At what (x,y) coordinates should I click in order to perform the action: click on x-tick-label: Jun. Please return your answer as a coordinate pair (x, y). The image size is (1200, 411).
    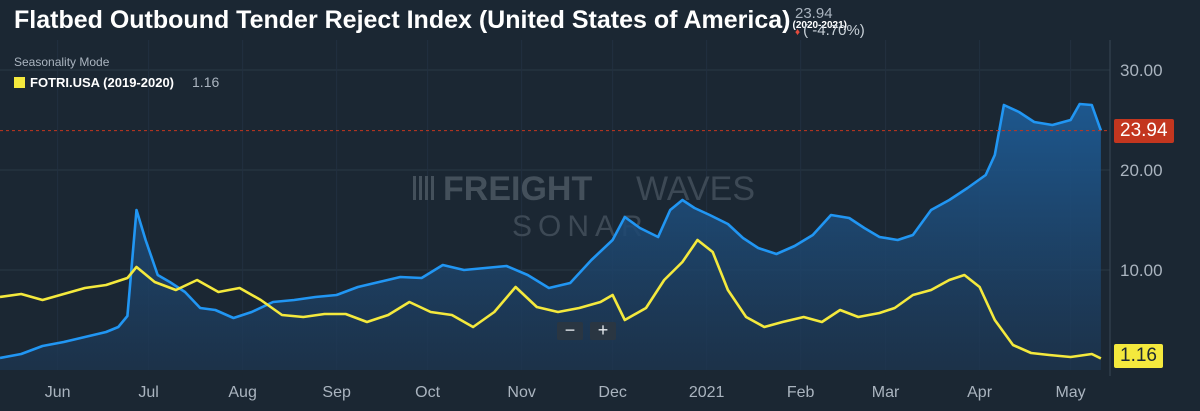
    Looking at the image, I should click on (58, 392).